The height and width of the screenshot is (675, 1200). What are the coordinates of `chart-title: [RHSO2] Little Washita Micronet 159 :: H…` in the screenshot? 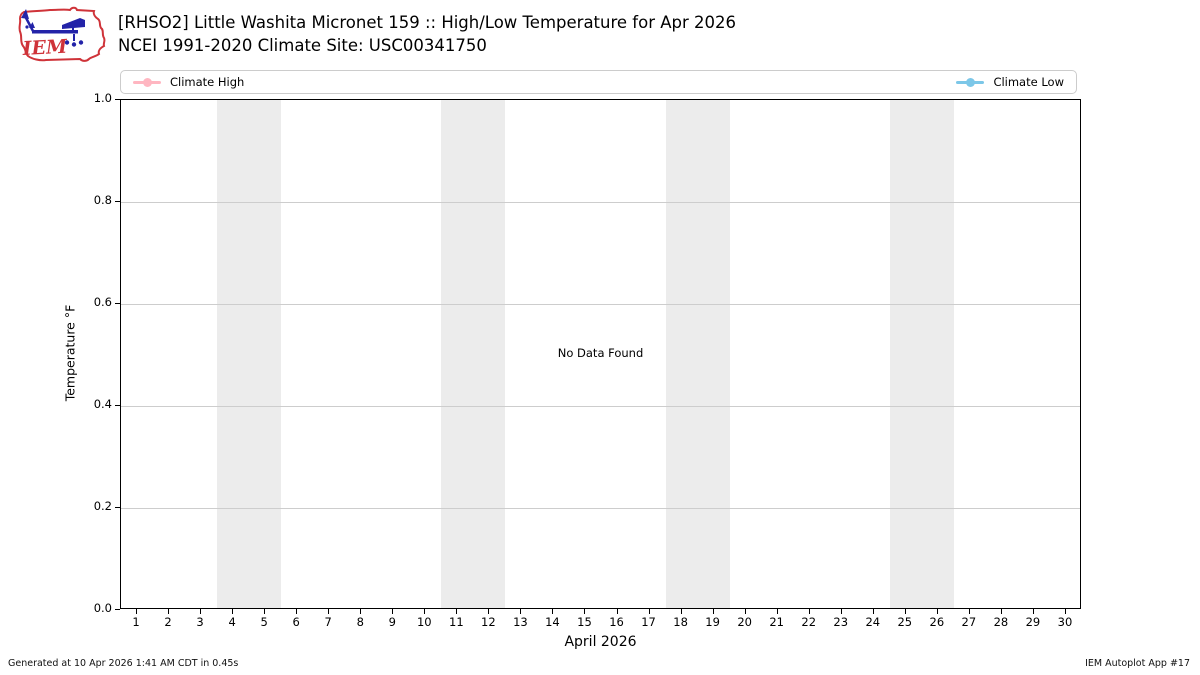 It's located at (427, 22).